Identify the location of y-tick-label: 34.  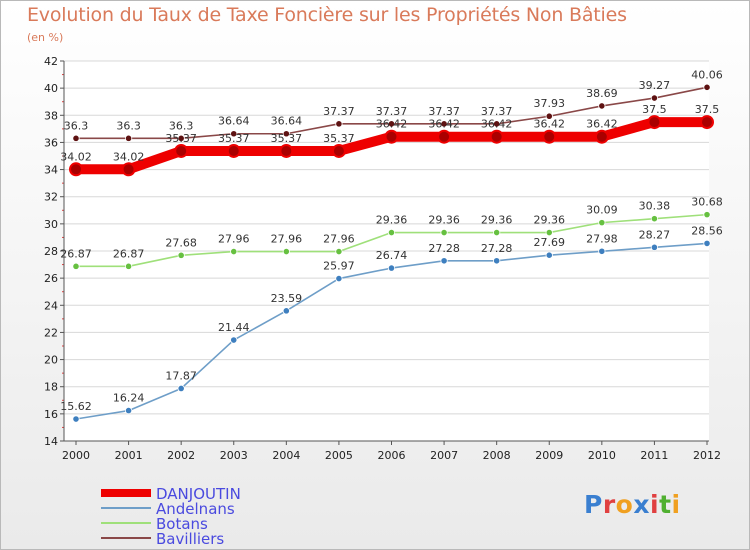
(51, 170).